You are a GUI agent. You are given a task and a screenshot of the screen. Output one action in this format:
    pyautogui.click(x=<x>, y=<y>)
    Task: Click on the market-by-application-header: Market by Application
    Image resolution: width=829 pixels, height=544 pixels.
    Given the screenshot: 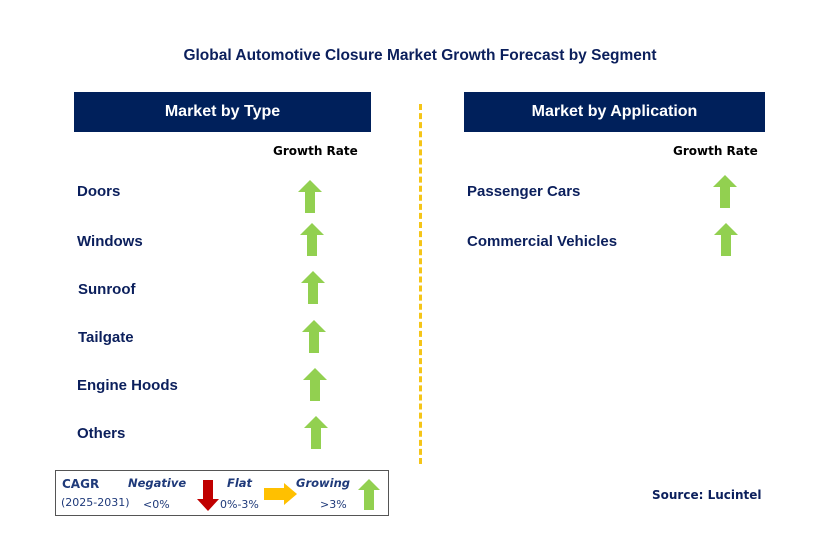 What is the action you would take?
    pyautogui.click(x=614, y=112)
    